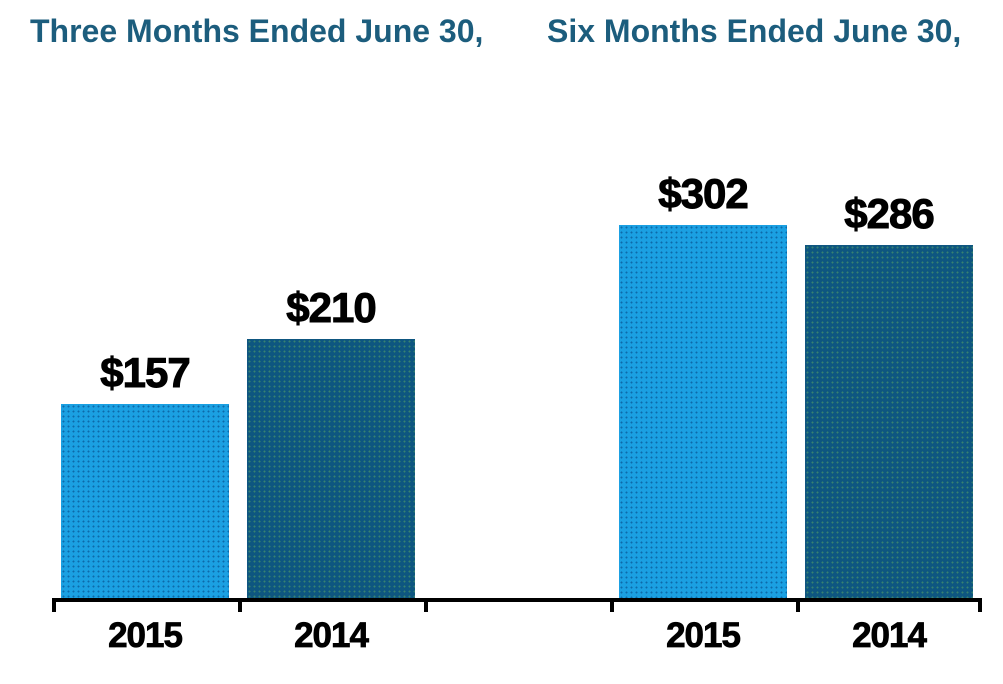  What do you see at coordinates (889, 421) in the screenshot?
I see `bar-group2-2014` at bounding box center [889, 421].